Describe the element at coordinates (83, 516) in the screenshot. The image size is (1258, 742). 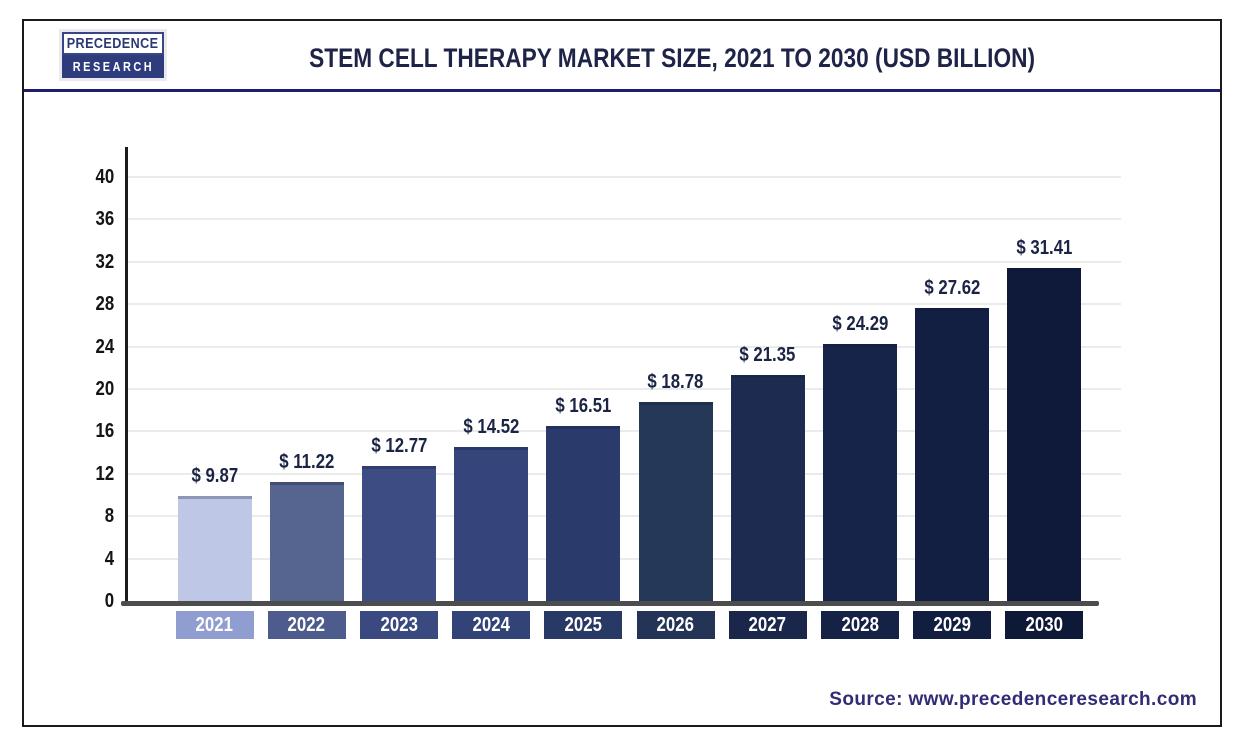
I see `y-tick-label-8: 8` at that location.